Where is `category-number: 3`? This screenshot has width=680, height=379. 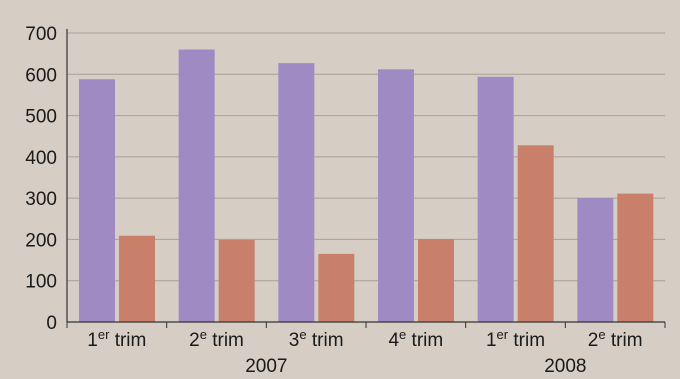 category-number: 3 is located at coordinates (294, 340).